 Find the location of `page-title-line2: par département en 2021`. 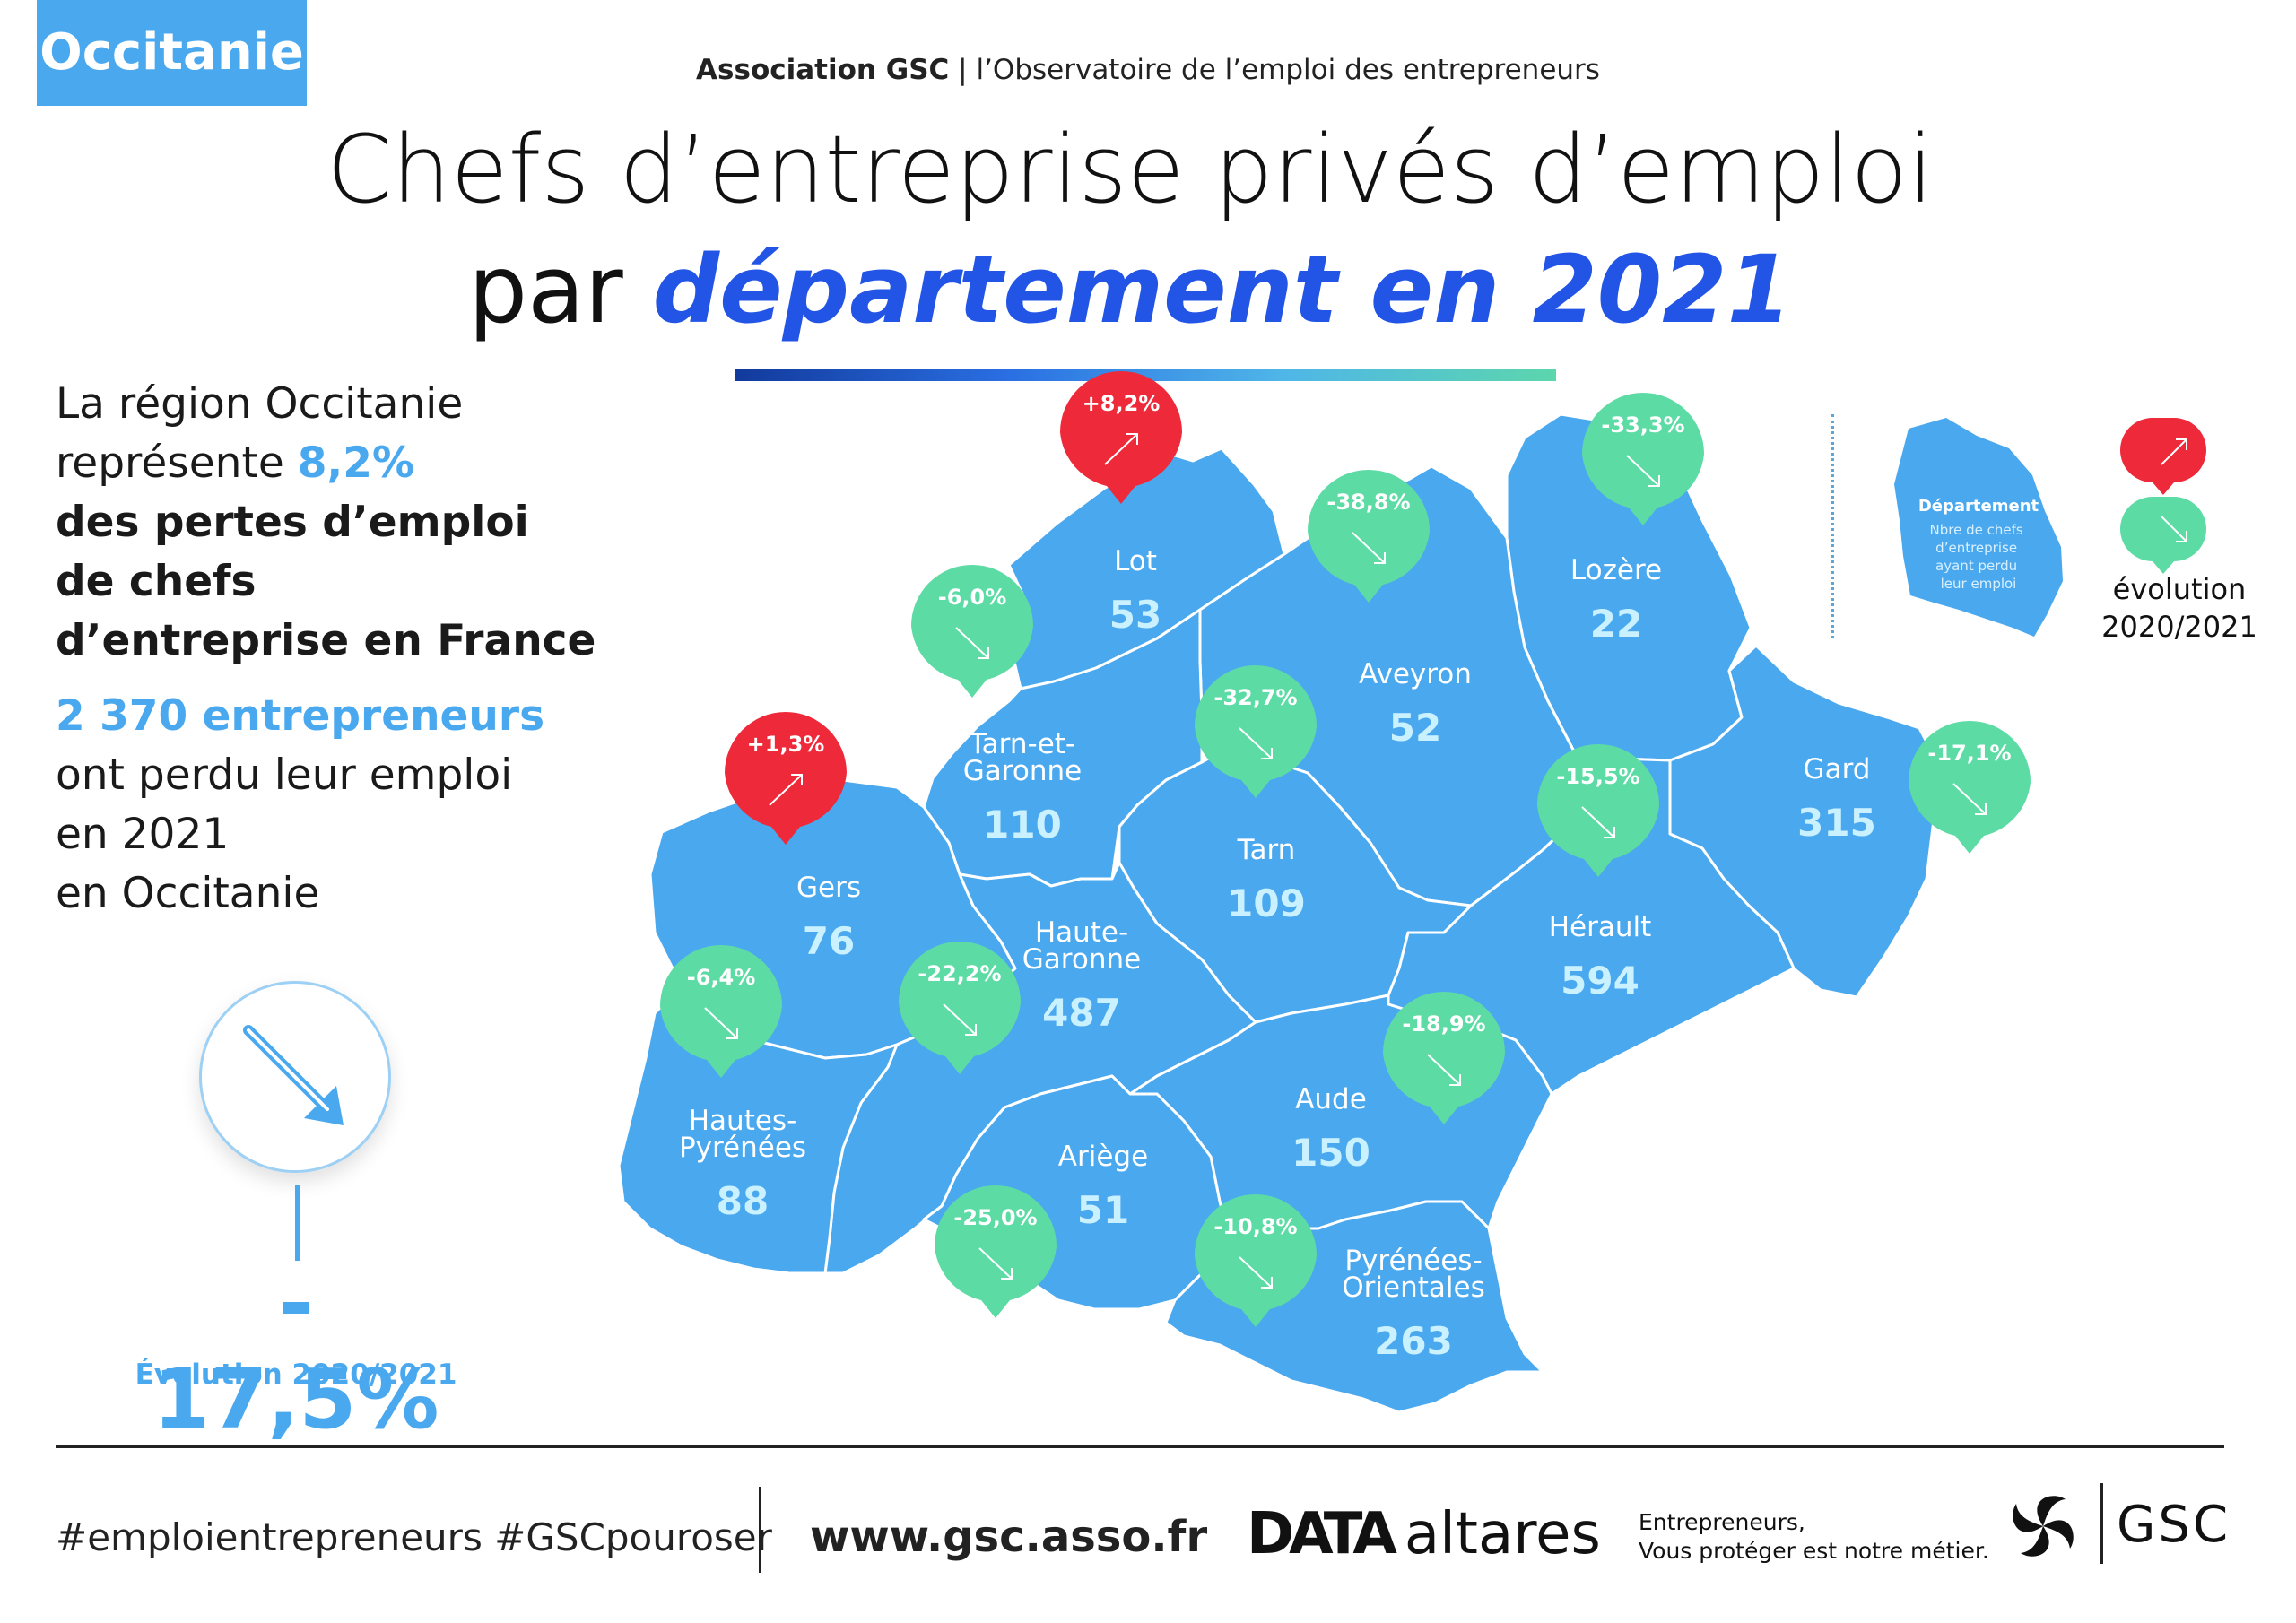

page-title-line2: par département en 2021 is located at coordinates (1130, 289).